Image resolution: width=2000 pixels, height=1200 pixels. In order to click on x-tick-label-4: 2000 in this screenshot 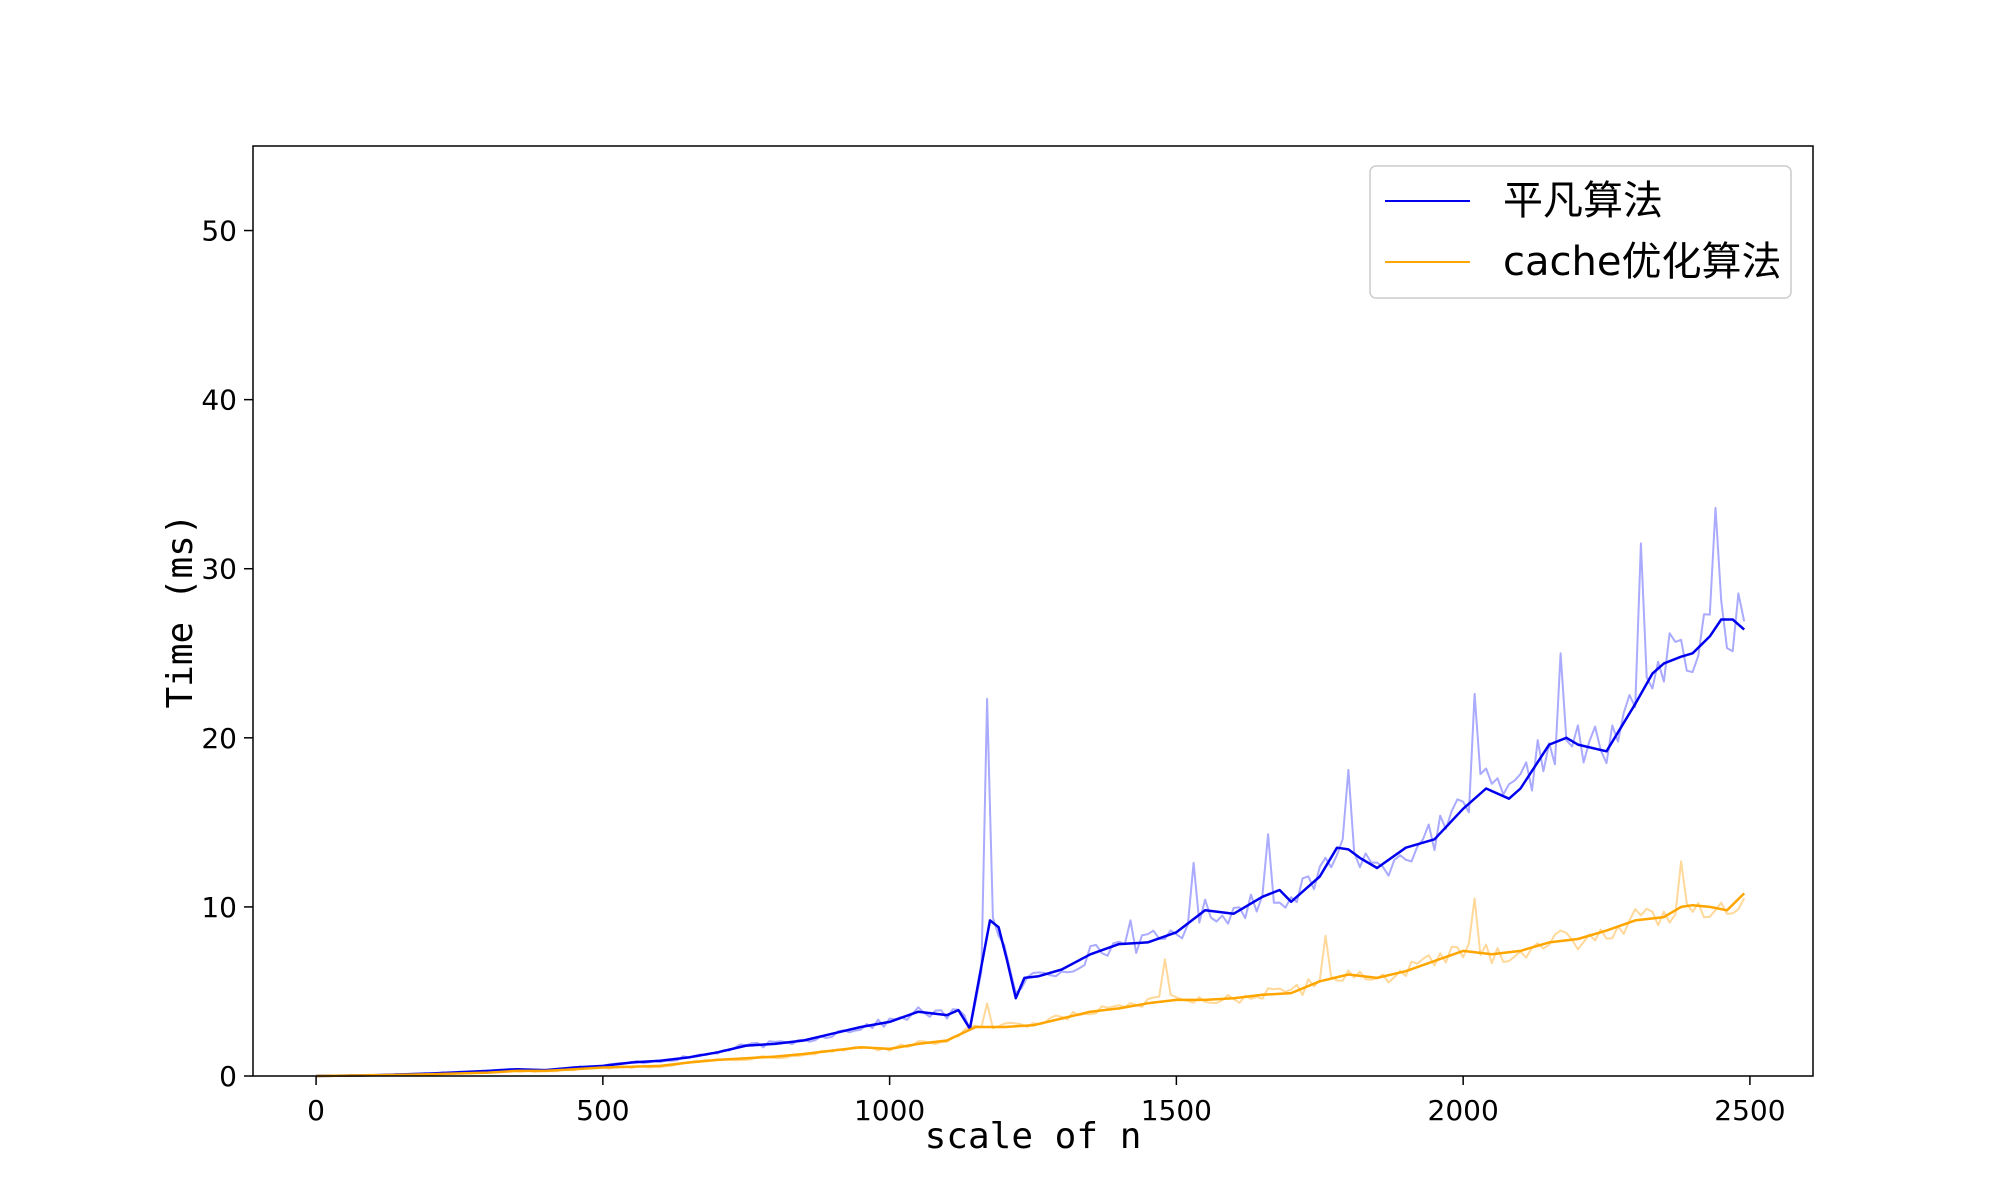, I will do `click(1463, 1110)`.